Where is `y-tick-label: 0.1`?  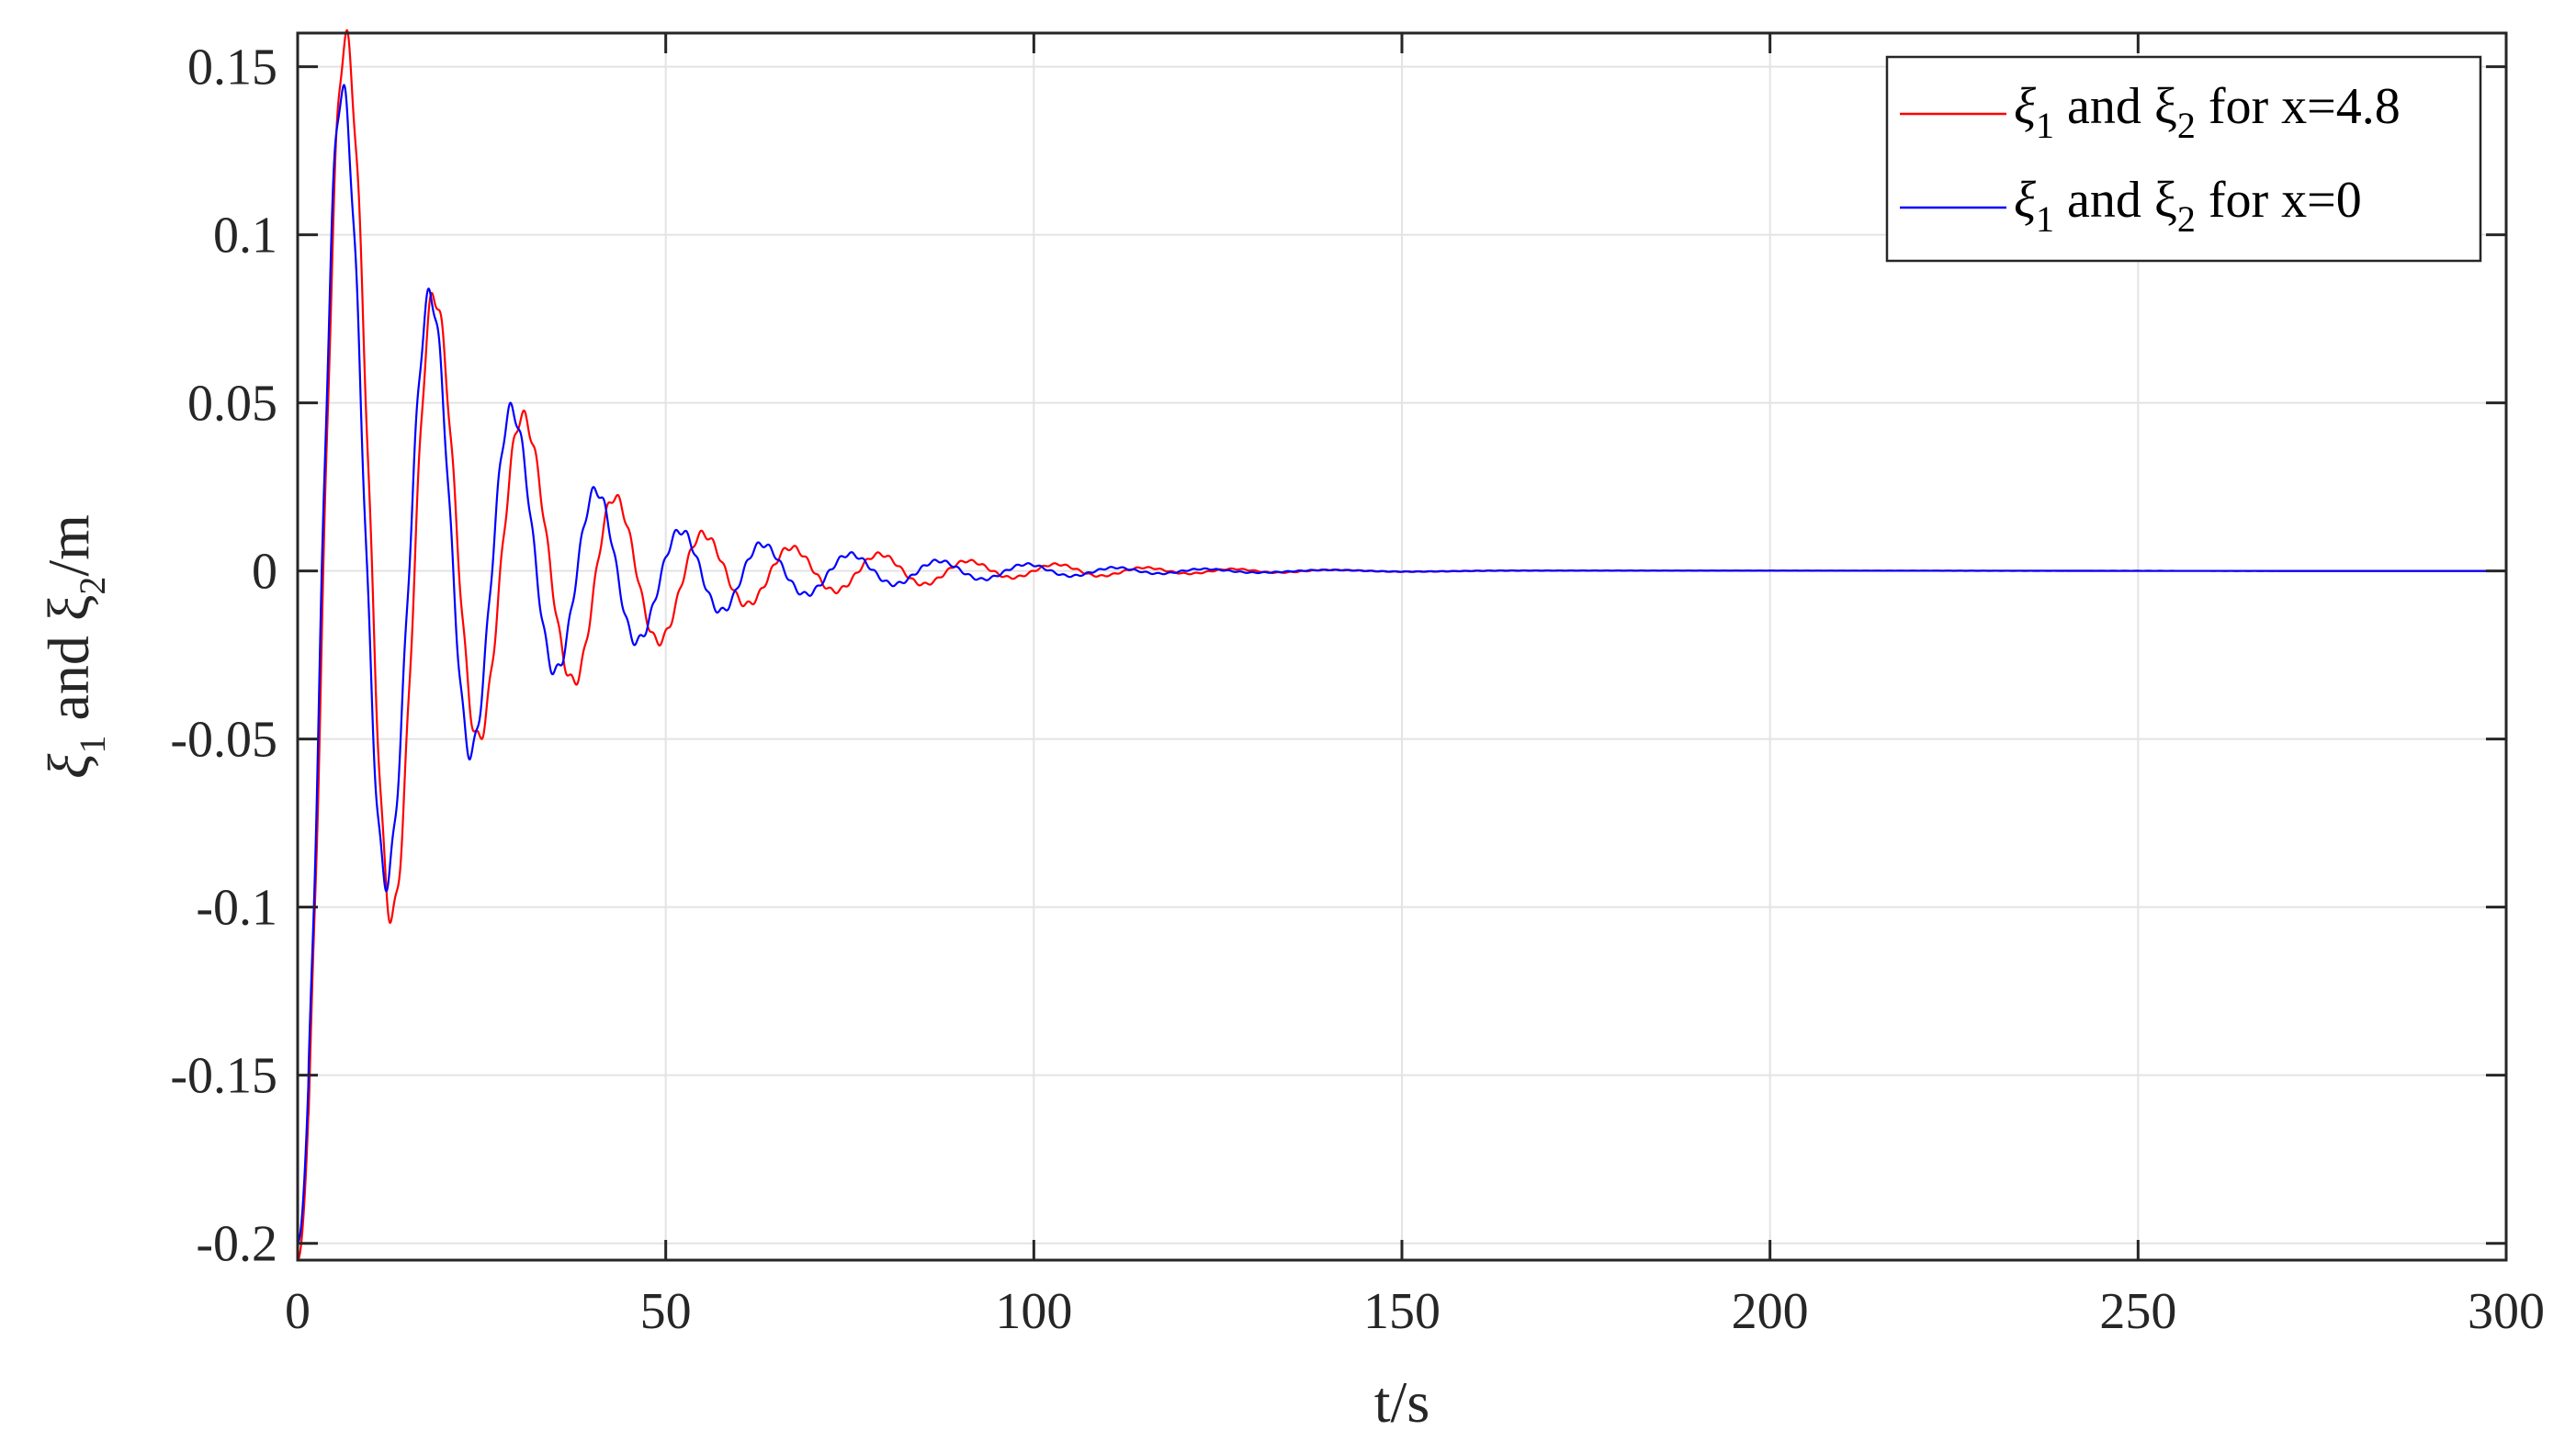 y-tick-label: 0.1 is located at coordinates (245, 237).